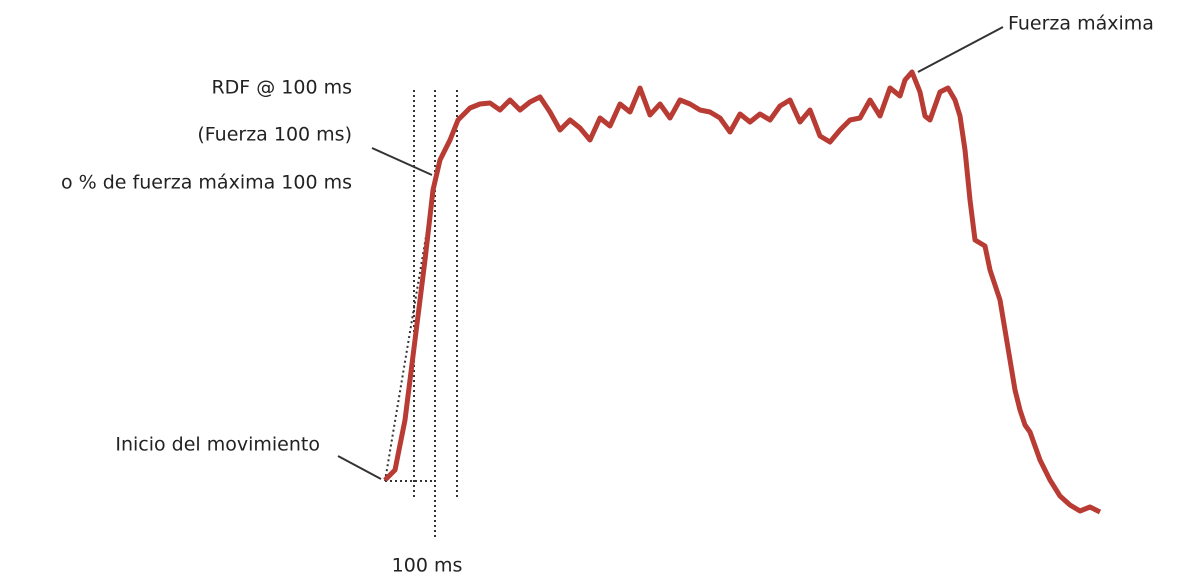 Image resolution: width=1194 pixels, height=578 pixels. I want to click on peak-pointer, so click(960, 49).